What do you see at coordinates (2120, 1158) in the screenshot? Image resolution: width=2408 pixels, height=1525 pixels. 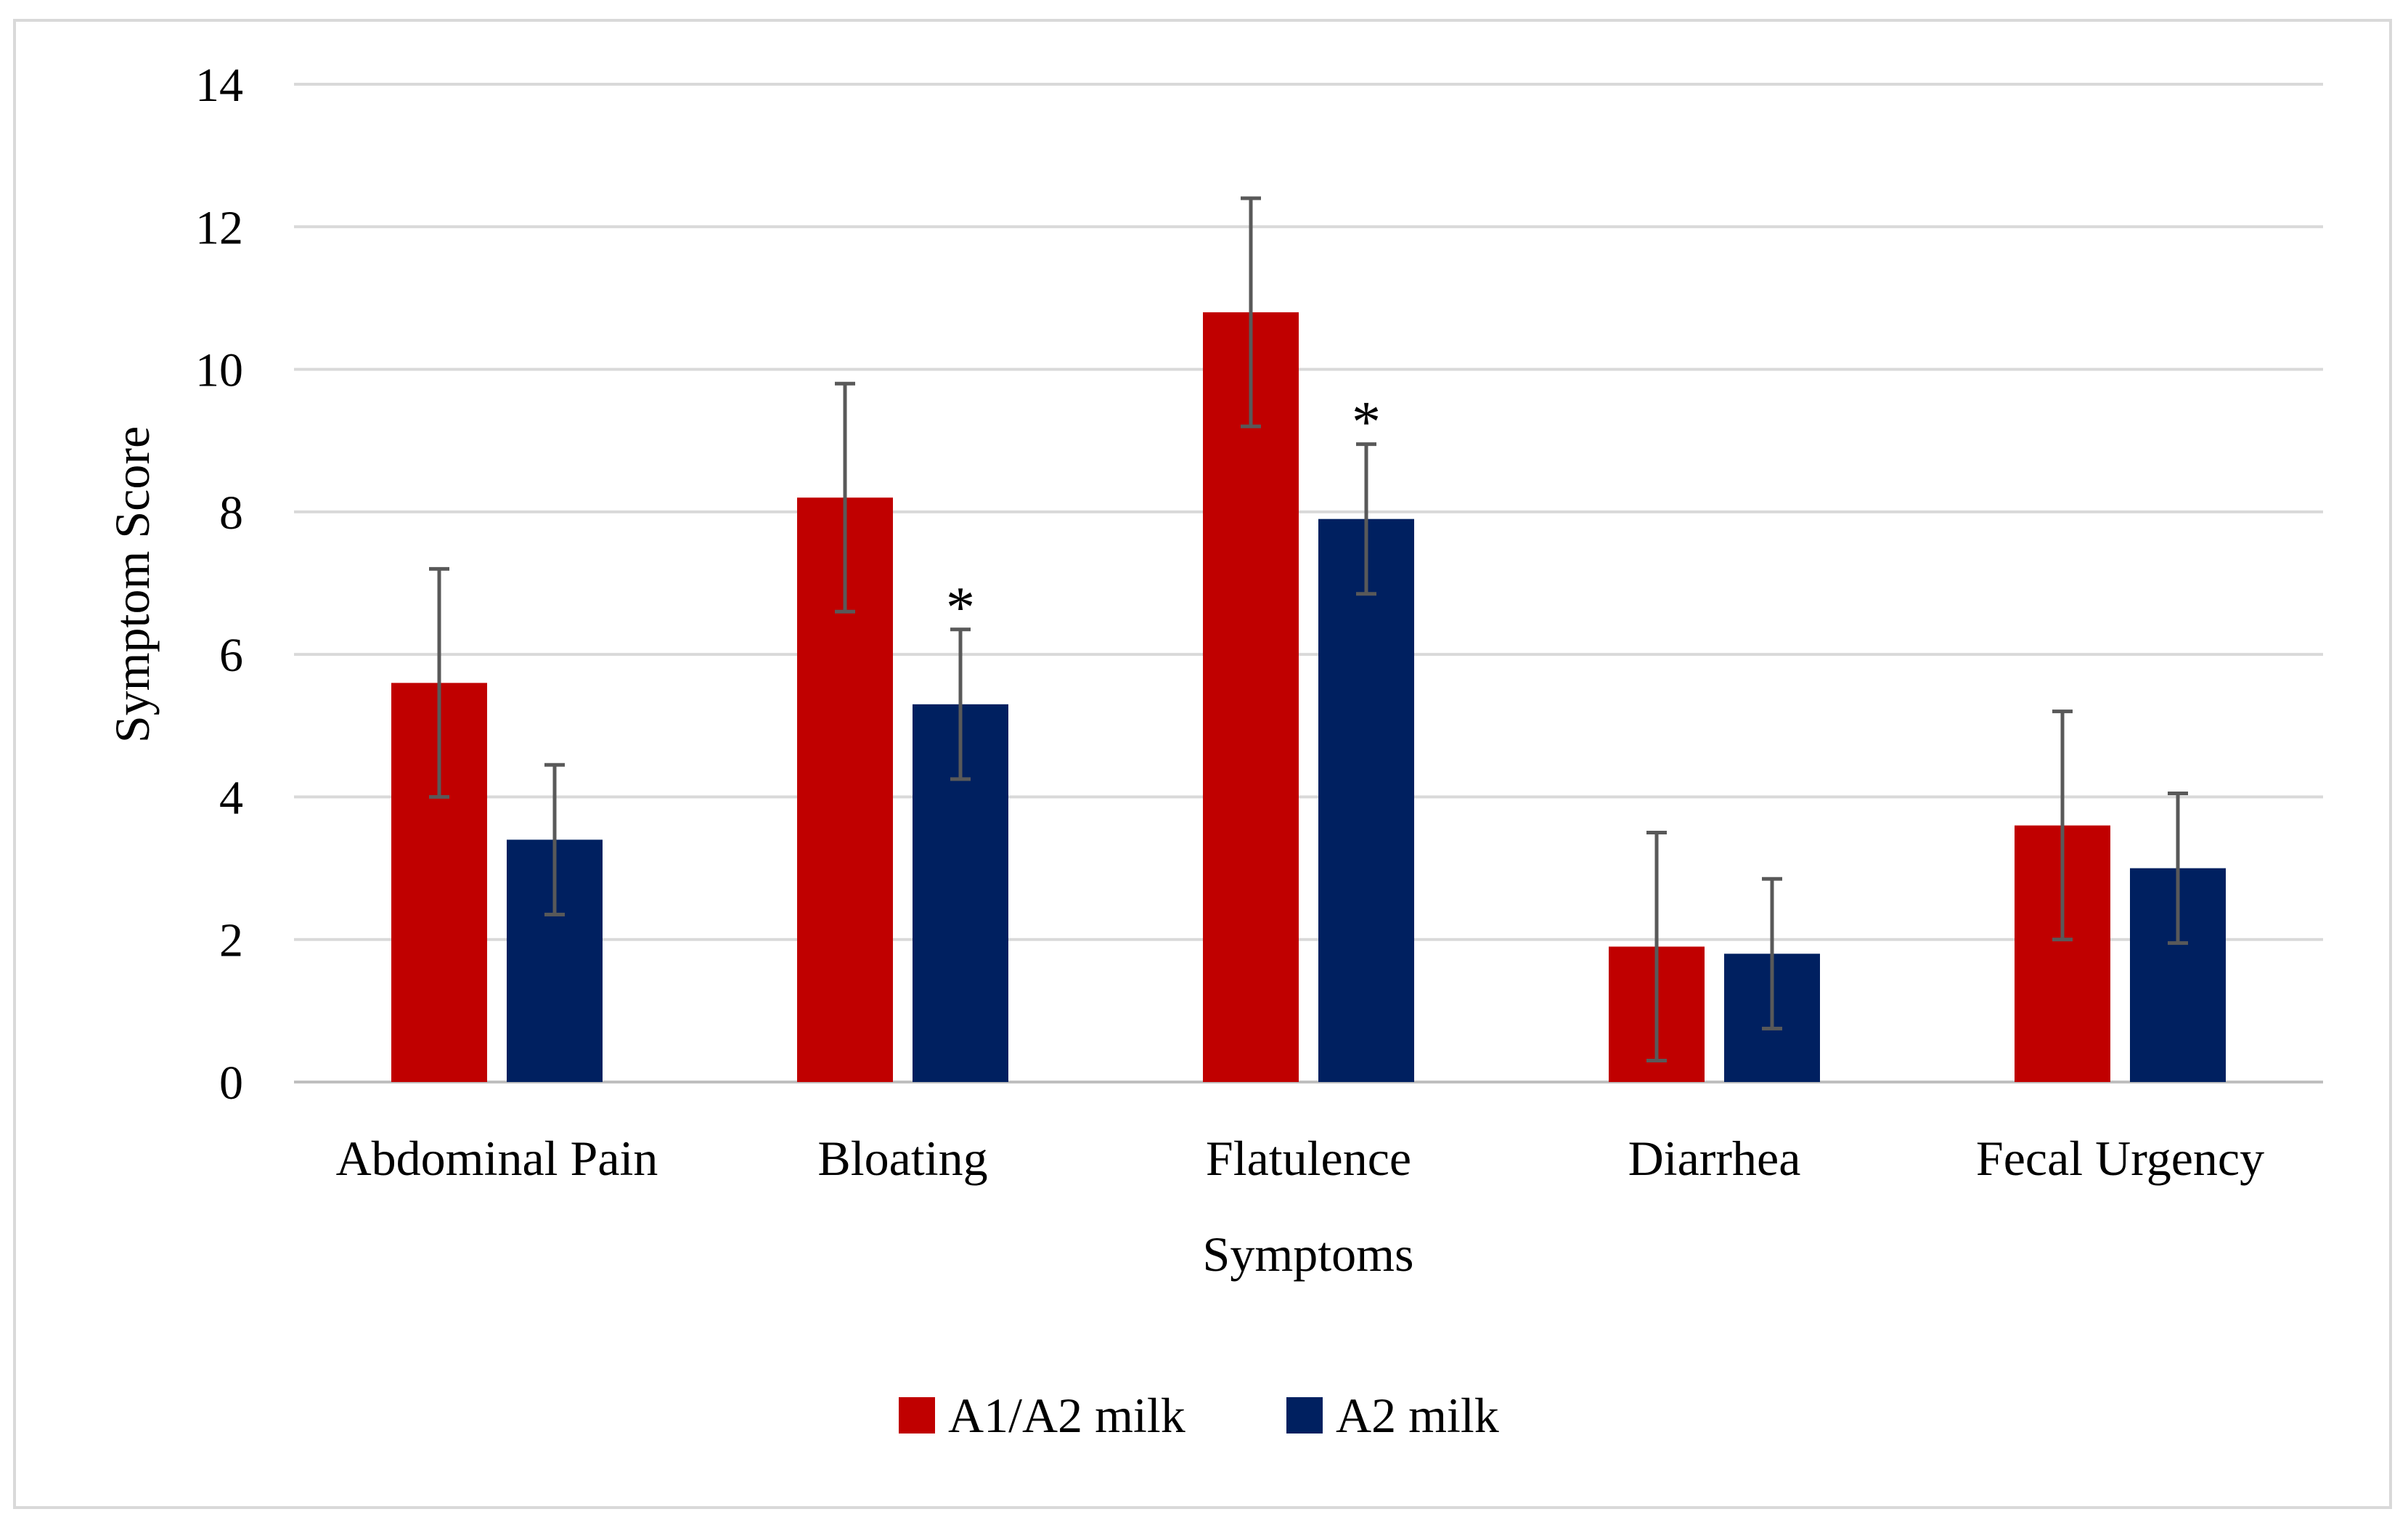 I see `x-category-label-4: Fecal Urgency` at bounding box center [2120, 1158].